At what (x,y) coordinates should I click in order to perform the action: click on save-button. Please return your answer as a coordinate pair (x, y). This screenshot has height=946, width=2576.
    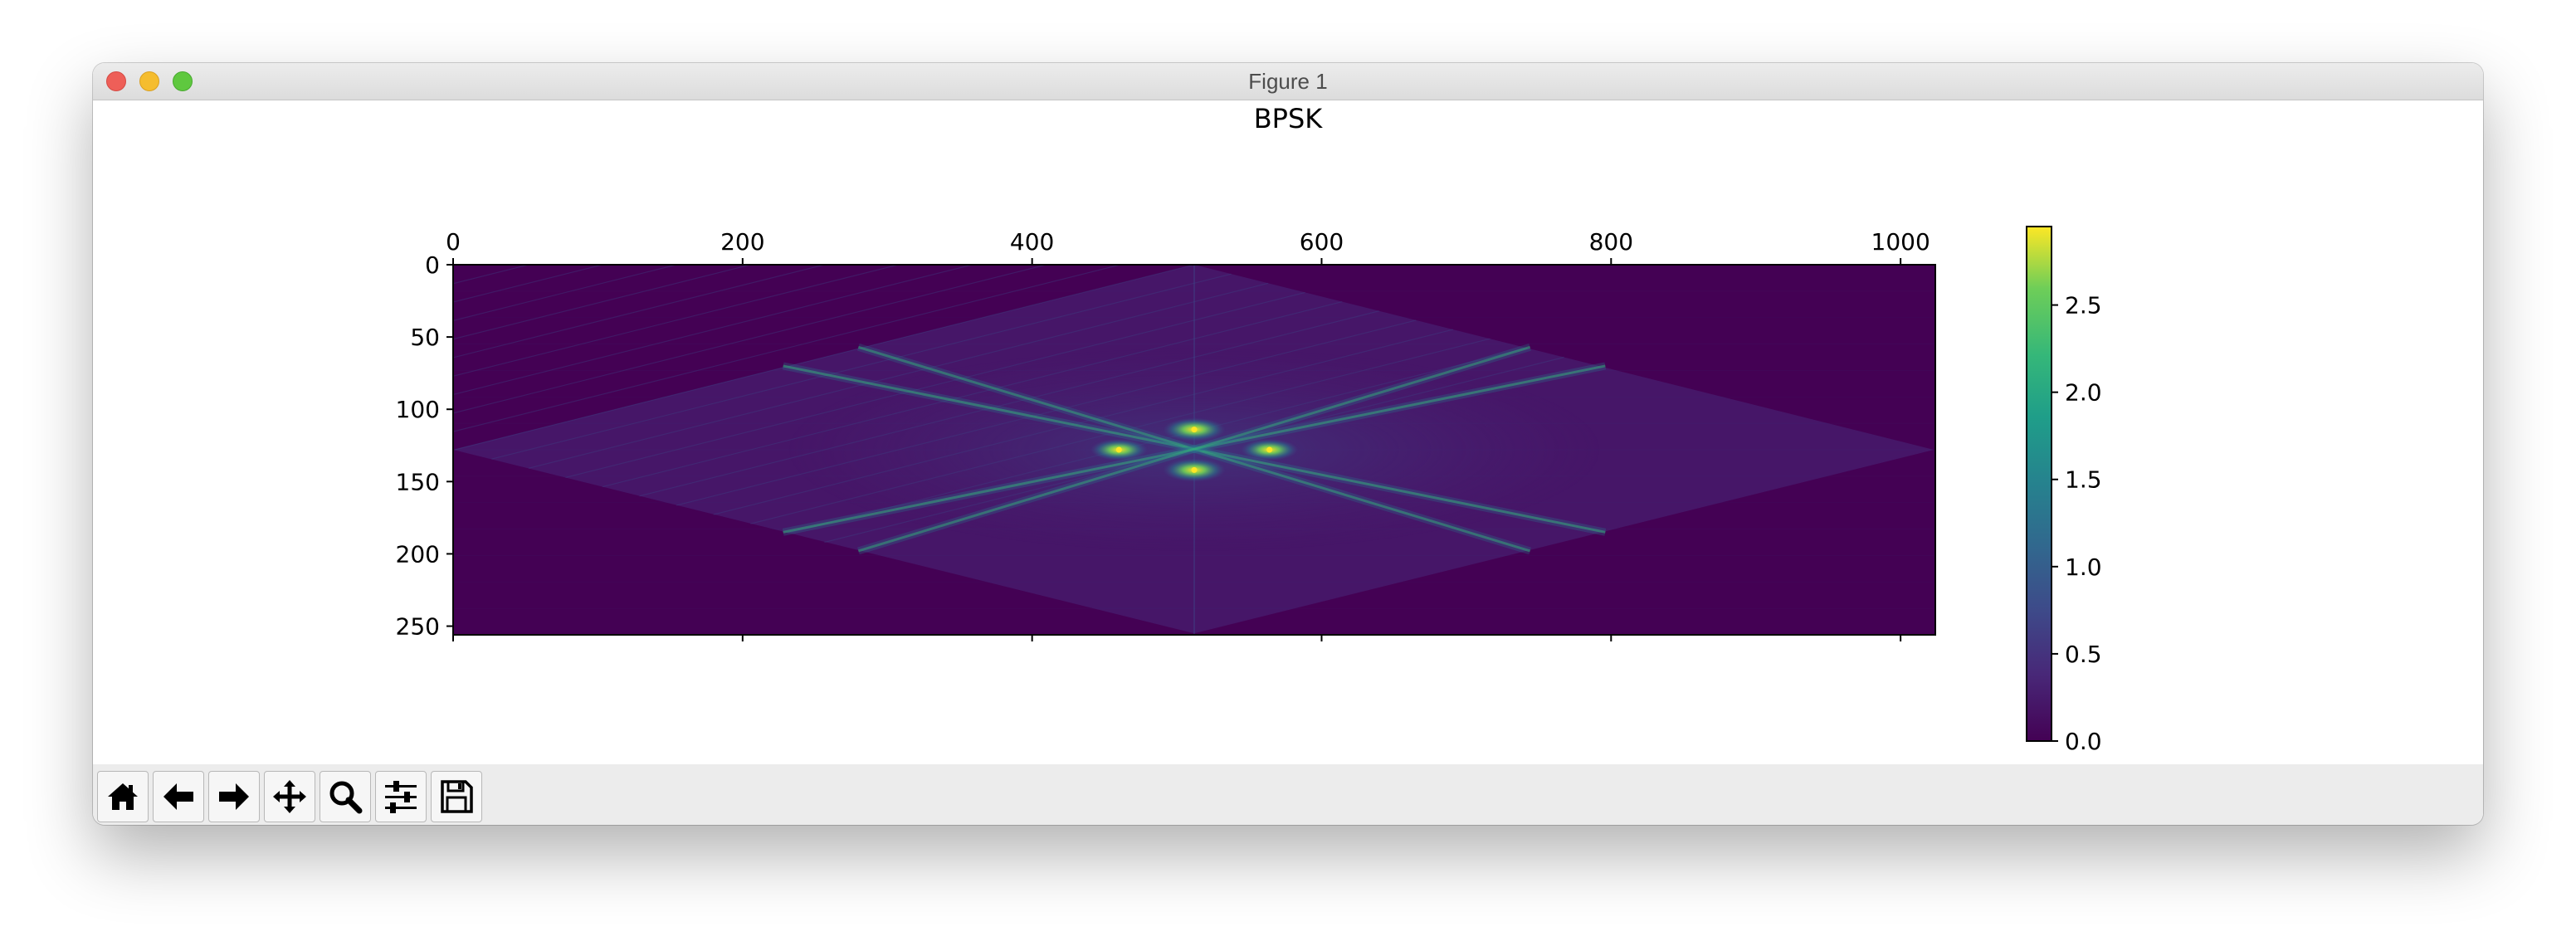
    Looking at the image, I should click on (457, 797).